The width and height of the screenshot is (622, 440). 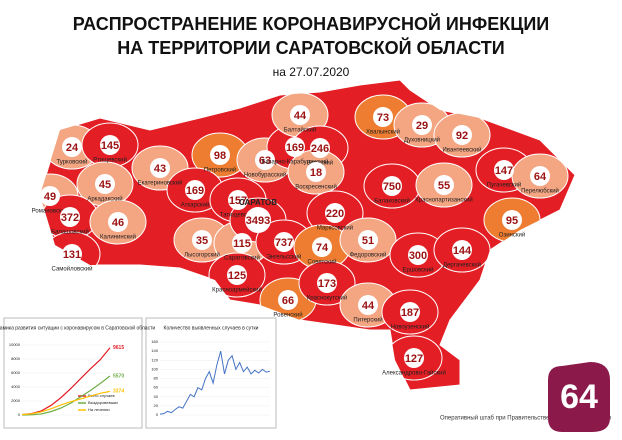 What do you see at coordinates (154, 359) in the screenshot?
I see `y-tick-label: 120` at bounding box center [154, 359].